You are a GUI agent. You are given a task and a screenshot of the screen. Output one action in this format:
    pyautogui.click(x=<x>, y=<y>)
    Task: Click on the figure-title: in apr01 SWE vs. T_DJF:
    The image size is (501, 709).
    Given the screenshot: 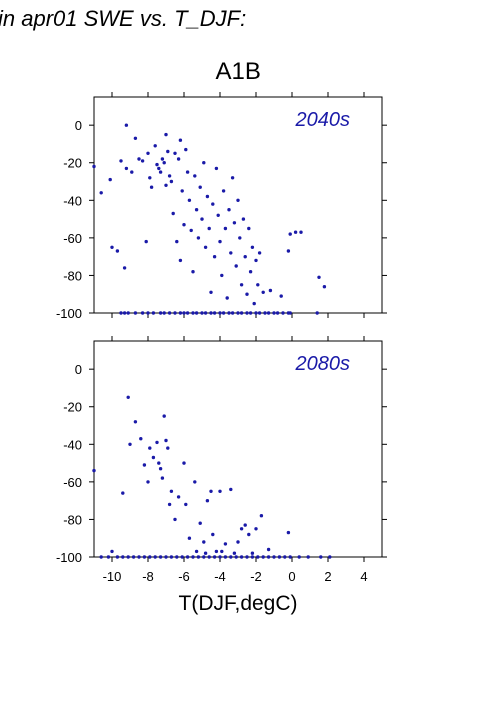 What is the action you would take?
    pyautogui.click(x=123, y=18)
    